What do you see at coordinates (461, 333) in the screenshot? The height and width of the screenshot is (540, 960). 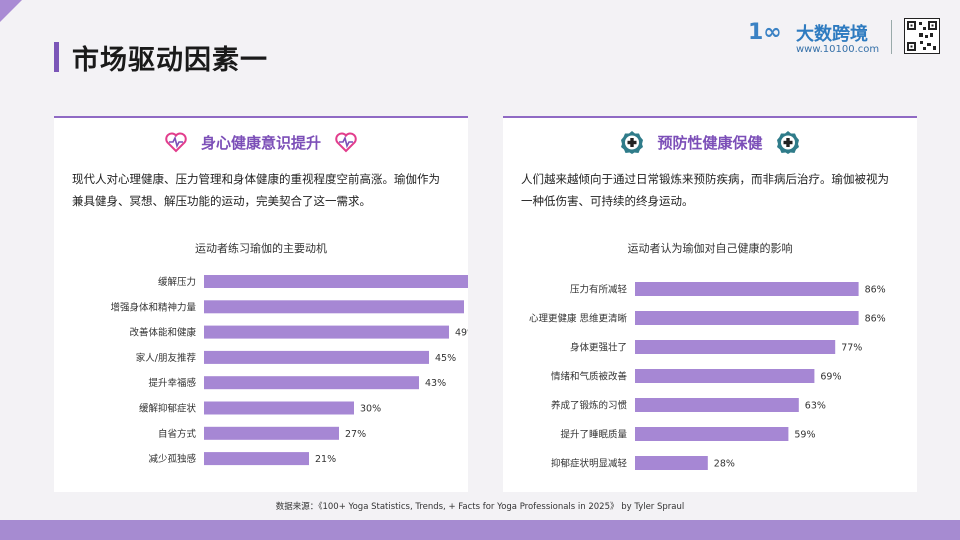 I see `value-label: 49%` at bounding box center [461, 333].